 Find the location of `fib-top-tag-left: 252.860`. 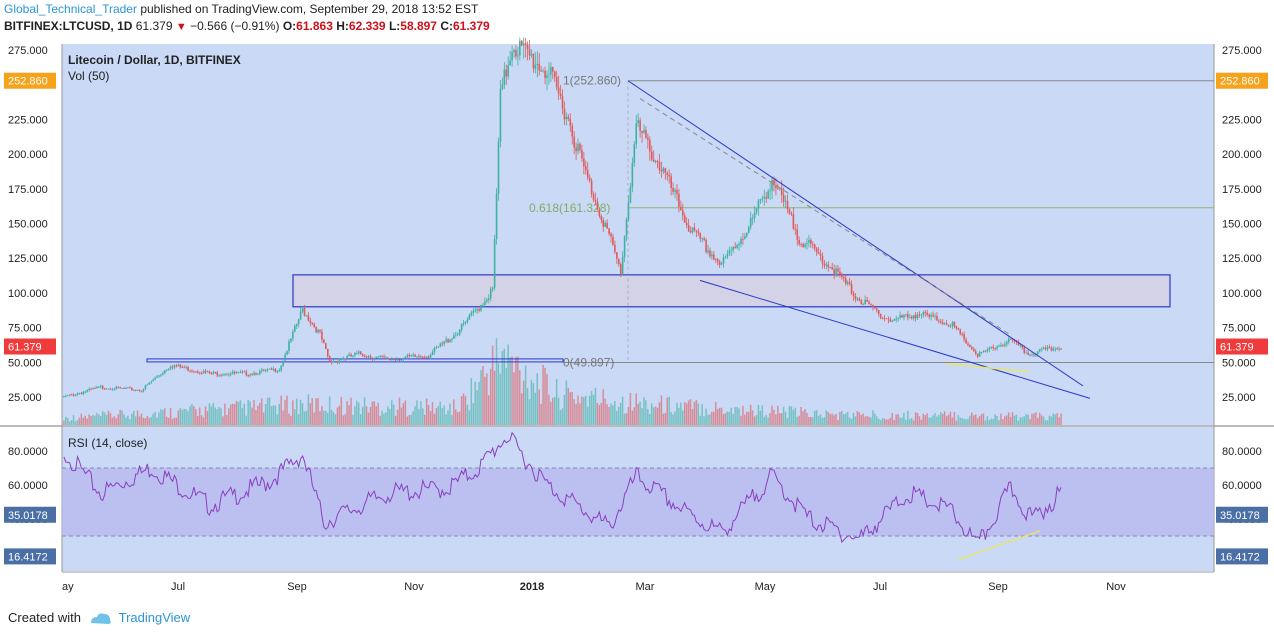

fib-top-tag-left: 252.860 is located at coordinates (28, 82).